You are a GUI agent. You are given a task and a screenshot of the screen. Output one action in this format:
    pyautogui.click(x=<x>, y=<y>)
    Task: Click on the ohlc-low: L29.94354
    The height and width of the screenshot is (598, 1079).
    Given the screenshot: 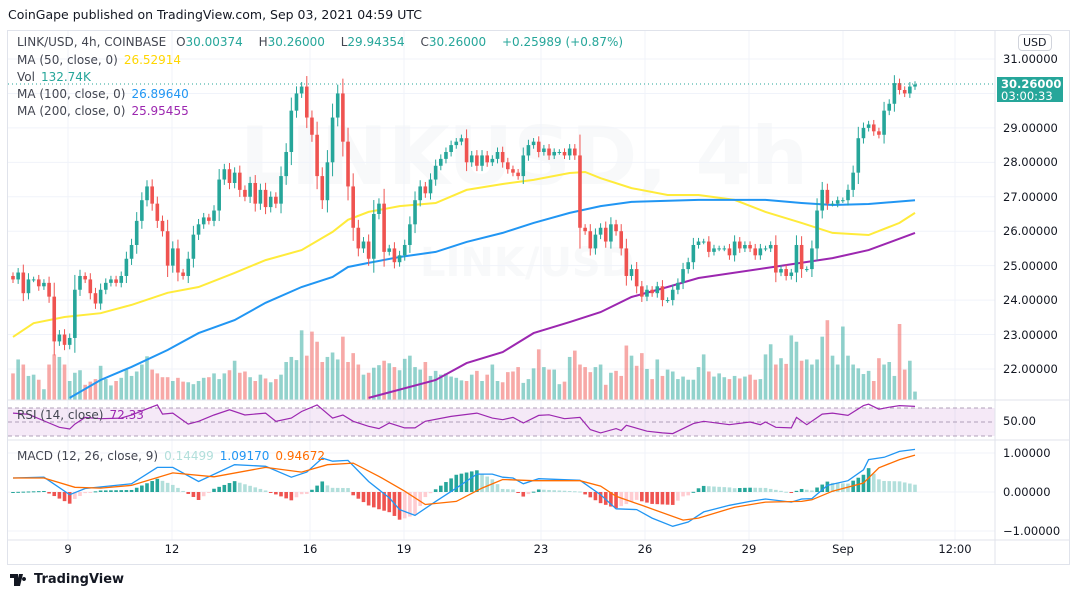 What is the action you would take?
    pyautogui.click(x=372, y=42)
    